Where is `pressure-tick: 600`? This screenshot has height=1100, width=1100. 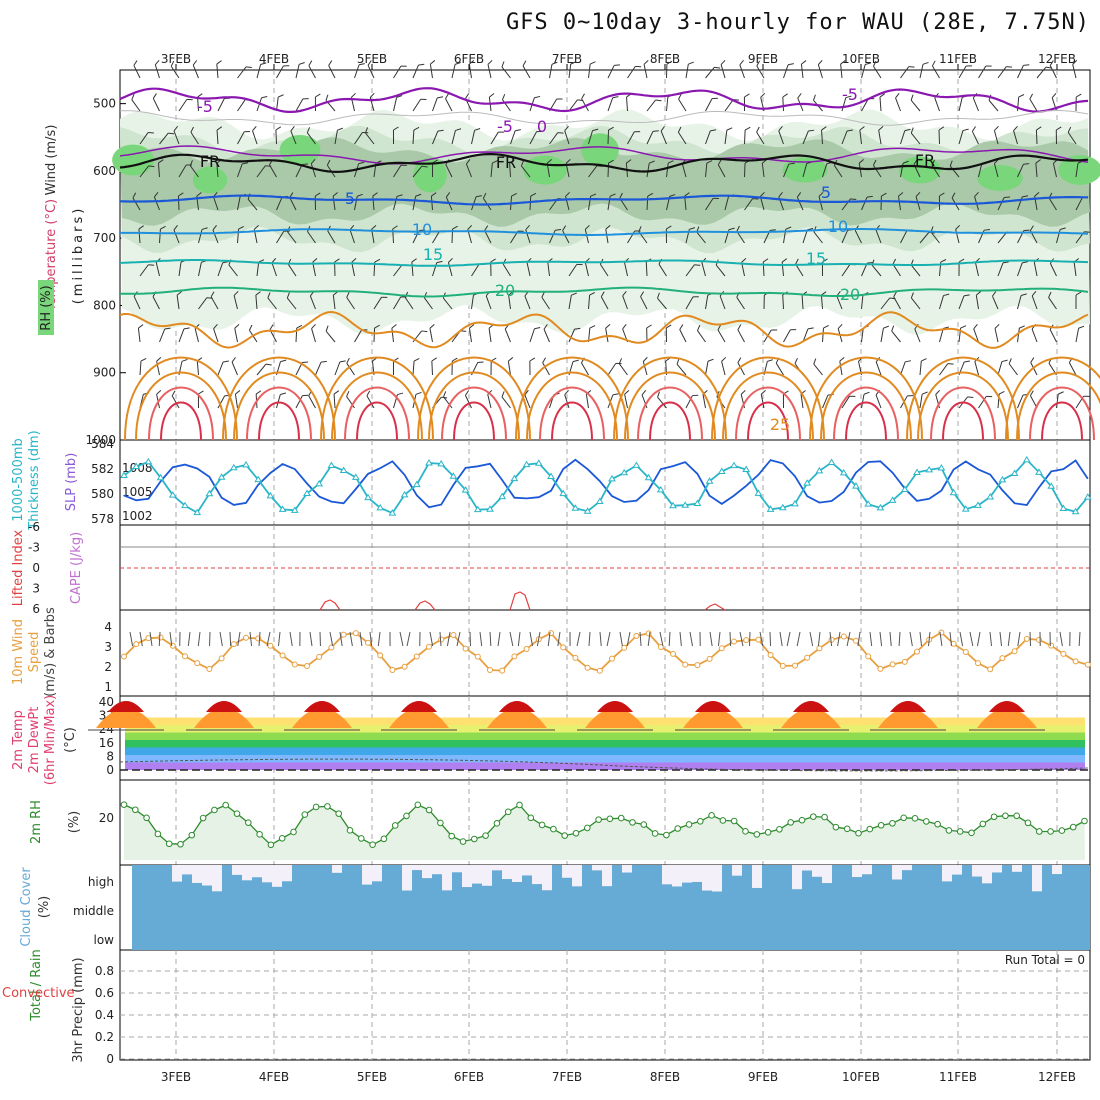 pressure-tick: 600 is located at coordinates (104, 171).